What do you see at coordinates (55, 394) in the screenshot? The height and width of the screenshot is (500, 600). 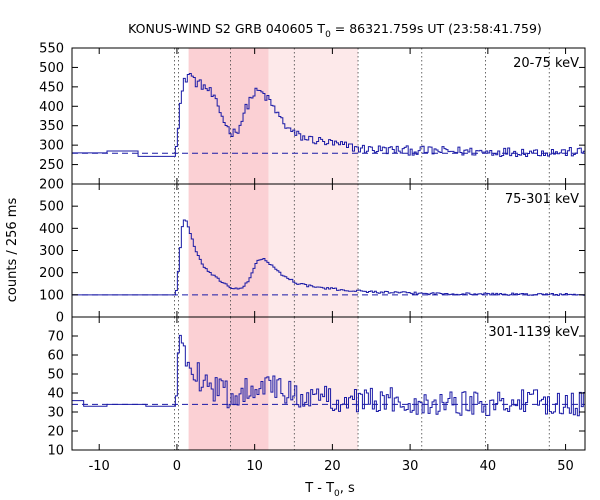 I see `y-tick-label: 40` at bounding box center [55, 394].